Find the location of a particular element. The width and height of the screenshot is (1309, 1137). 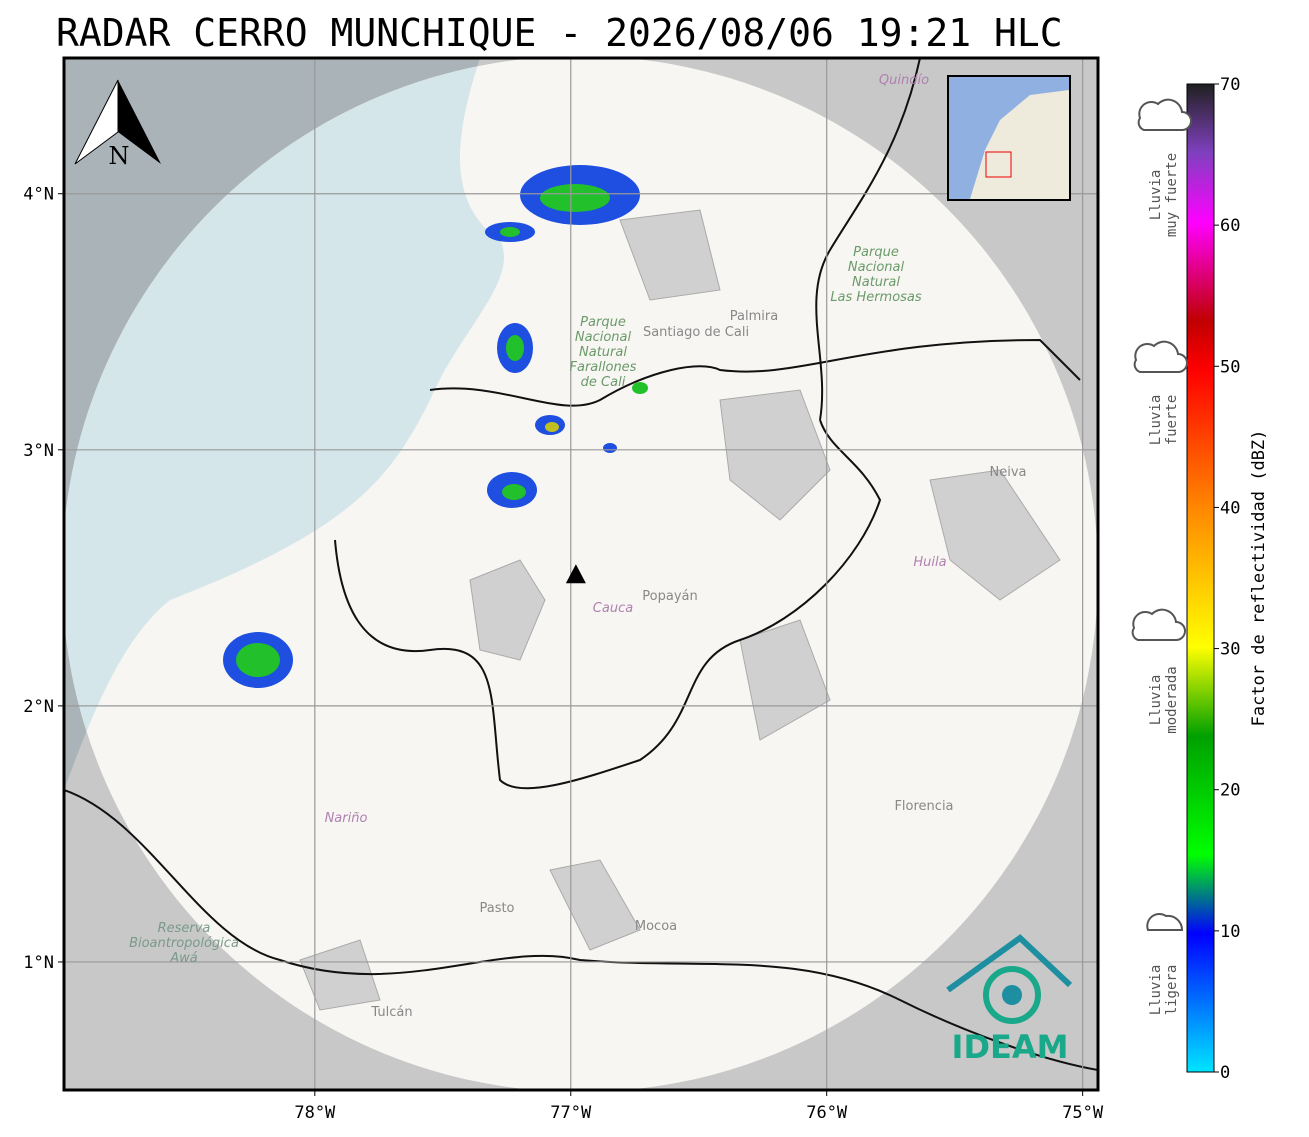

colorbar is located at coordinates (1200, 578).